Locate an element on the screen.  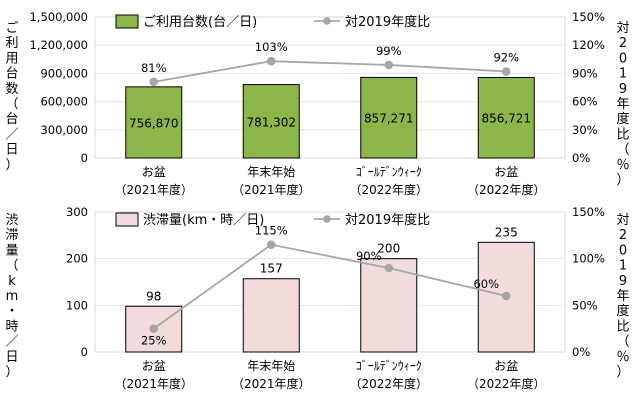
bar-value-label: 856,721 is located at coordinates (506, 119).